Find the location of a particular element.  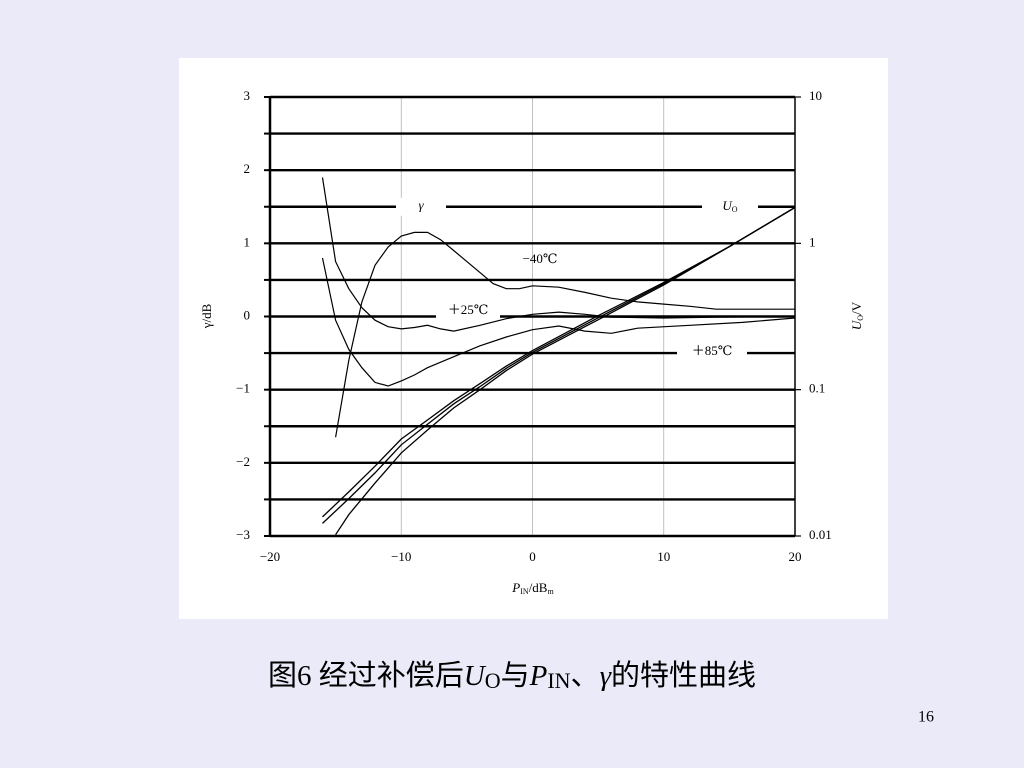

annotation: γ is located at coordinates (421, 205).